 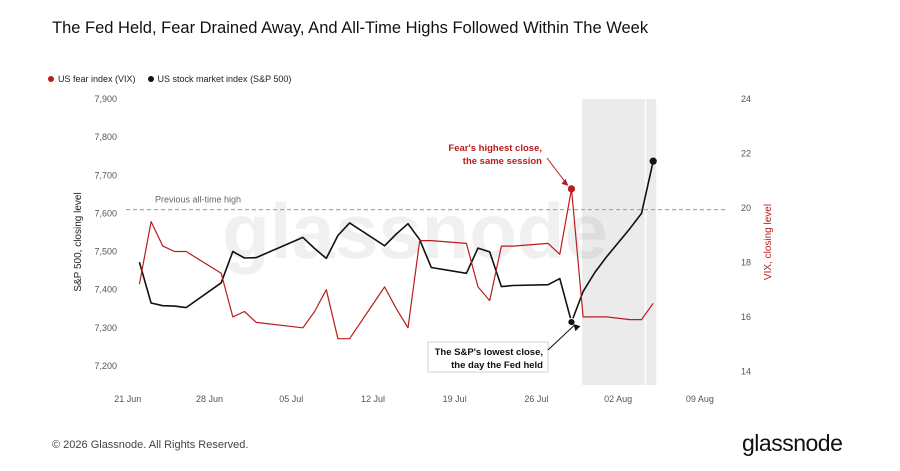 I want to click on y-left-tick-label: 7,800, so click(x=105, y=137).